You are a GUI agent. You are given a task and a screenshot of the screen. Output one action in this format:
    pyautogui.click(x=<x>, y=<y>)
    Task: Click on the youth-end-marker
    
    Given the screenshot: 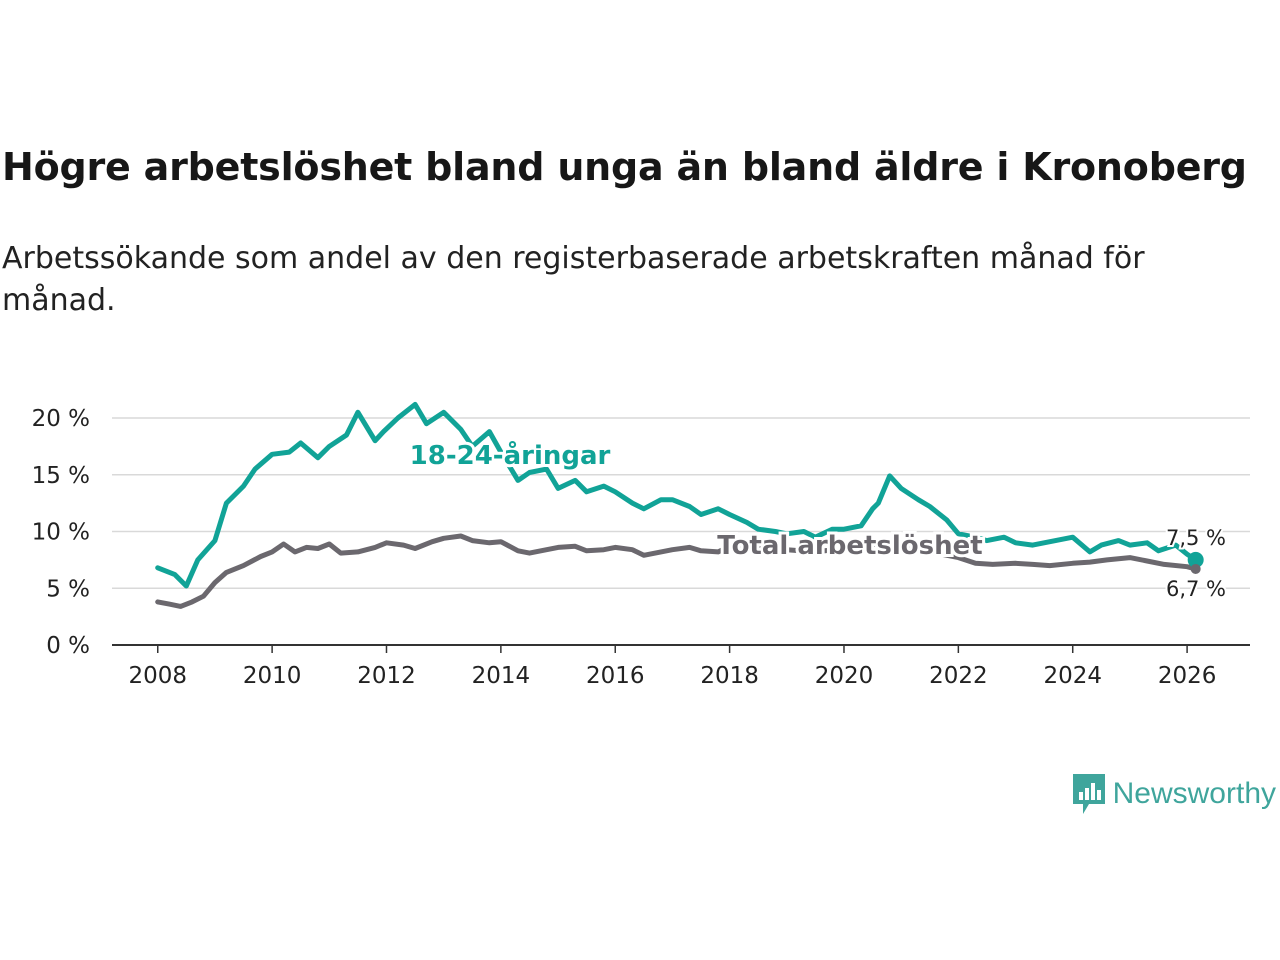 What is the action you would take?
    pyautogui.click(x=1195, y=559)
    